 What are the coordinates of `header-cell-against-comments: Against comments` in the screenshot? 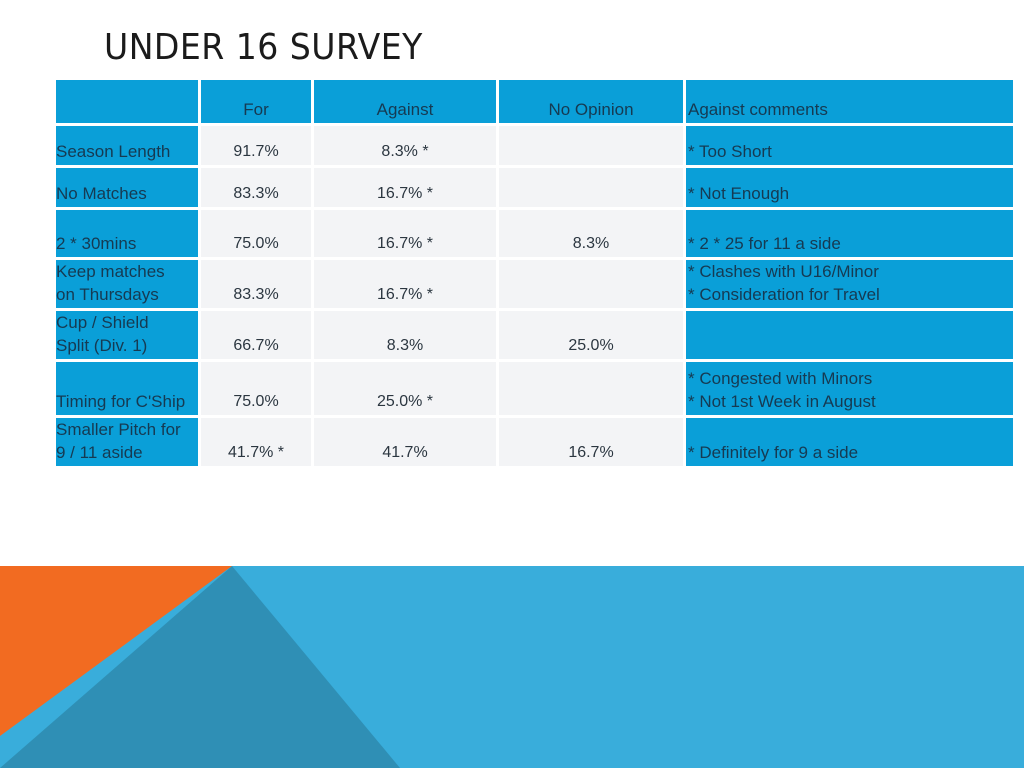 It's located at (849, 101).